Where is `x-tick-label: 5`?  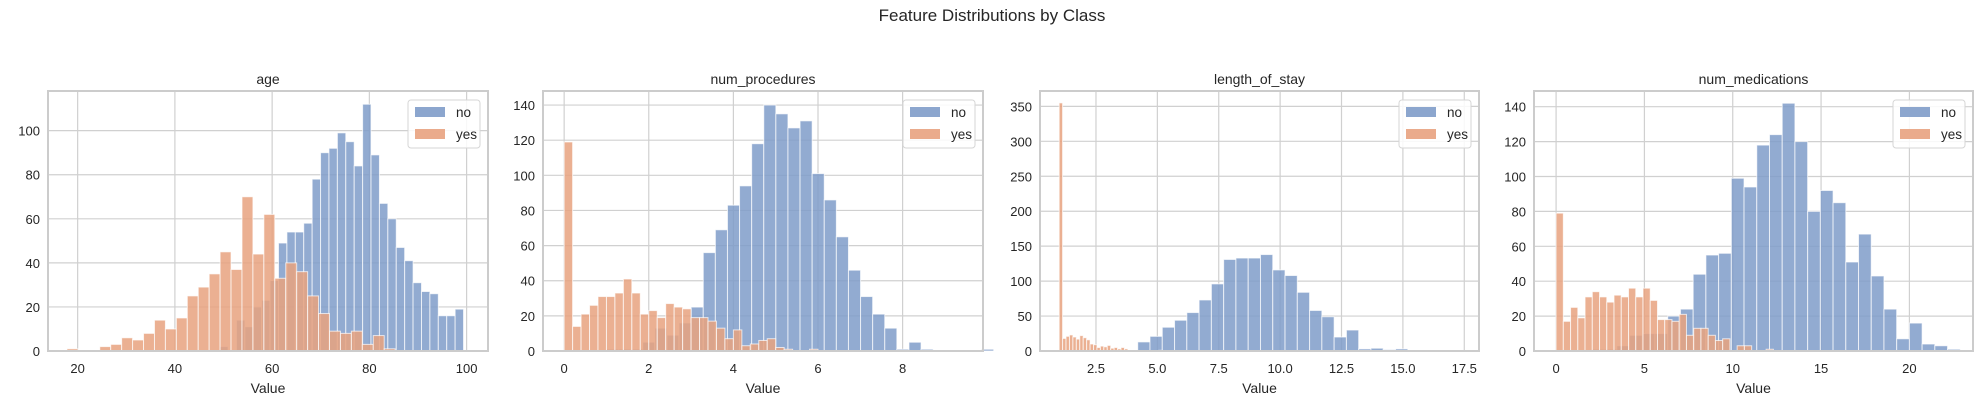 x-tick-label: 5 is located at coordinates (1644, 368).